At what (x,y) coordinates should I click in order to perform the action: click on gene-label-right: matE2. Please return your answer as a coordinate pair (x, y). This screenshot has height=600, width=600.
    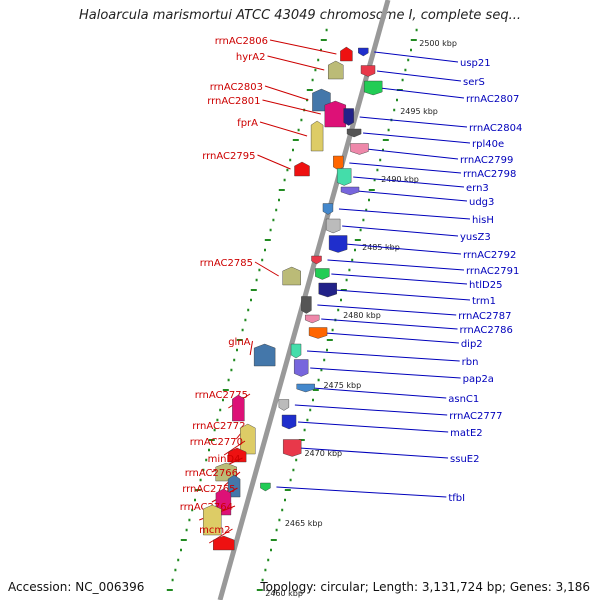
    Looking at the image, I should click on (466, 433).